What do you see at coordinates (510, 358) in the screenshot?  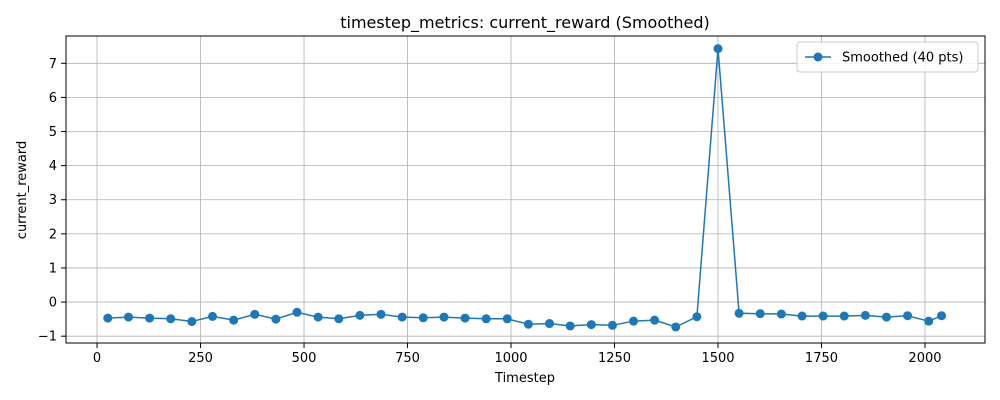 I see `x-tick-label: 1000` at bounding box center [510, 358].